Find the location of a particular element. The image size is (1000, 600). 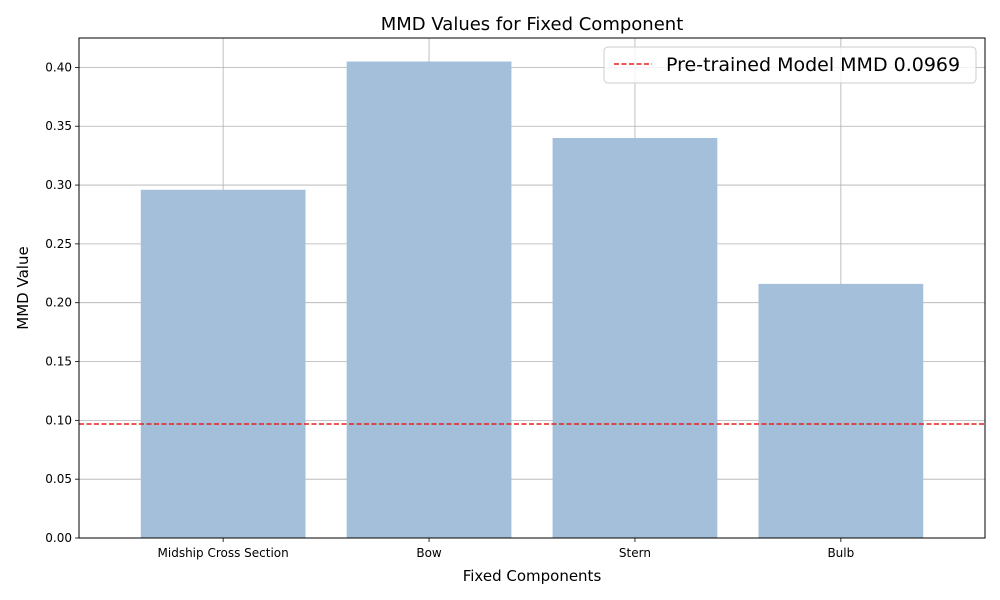

bar-bulb is located at coordinates (841, 410).